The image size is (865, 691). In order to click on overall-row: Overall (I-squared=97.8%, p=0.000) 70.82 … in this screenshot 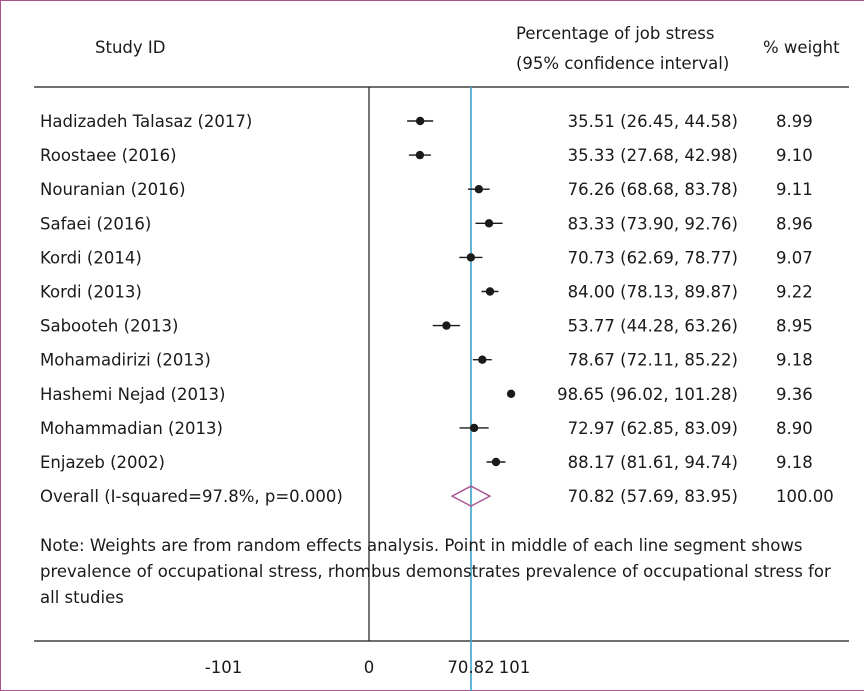, I will do `click(437, 496)`.